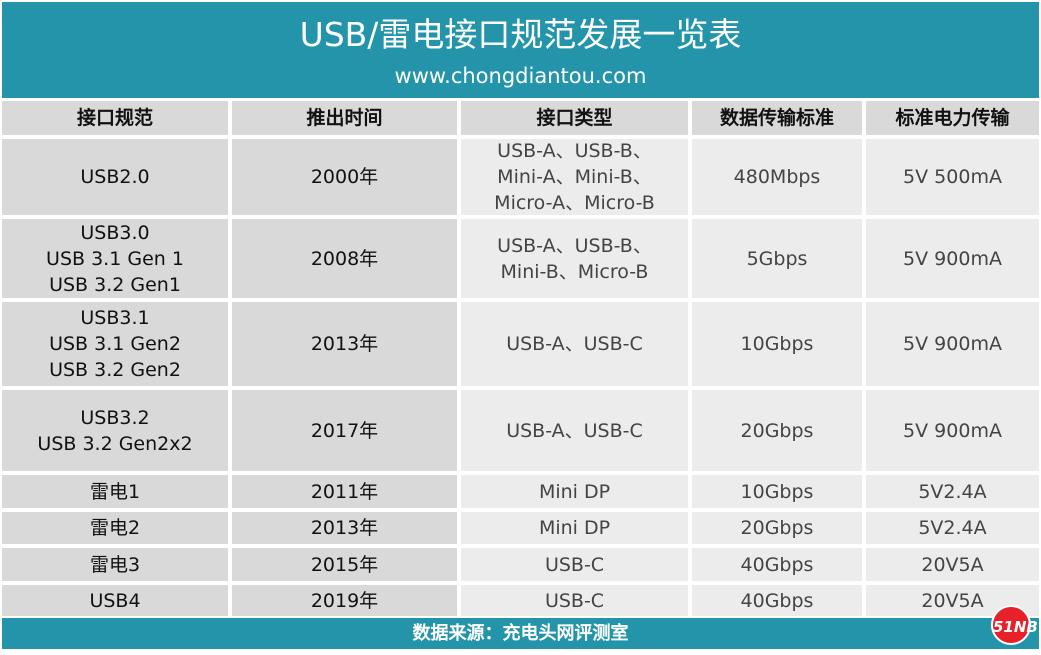 The width and height of the screenshot is (1041, 655). What do you see at coordinates (115, 344) in the screenshot?
I see `table-cell: USB3.1 USB 3.1 Gen2 USB 3.2 Gen2` at bounding box center [115, 344].